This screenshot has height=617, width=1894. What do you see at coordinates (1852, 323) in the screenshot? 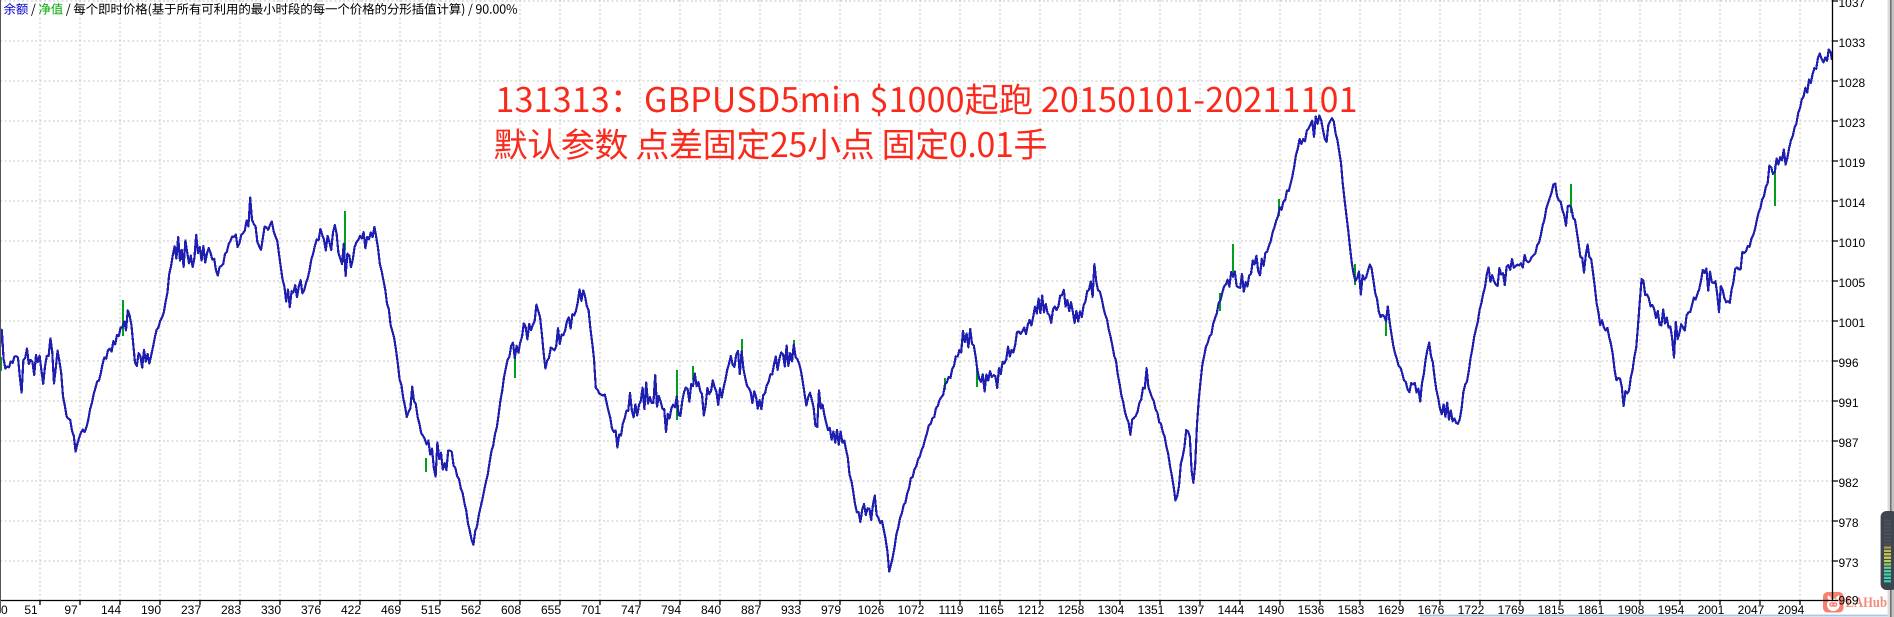
I see `svg-text: 1001` at bounding box center [1852, 323].